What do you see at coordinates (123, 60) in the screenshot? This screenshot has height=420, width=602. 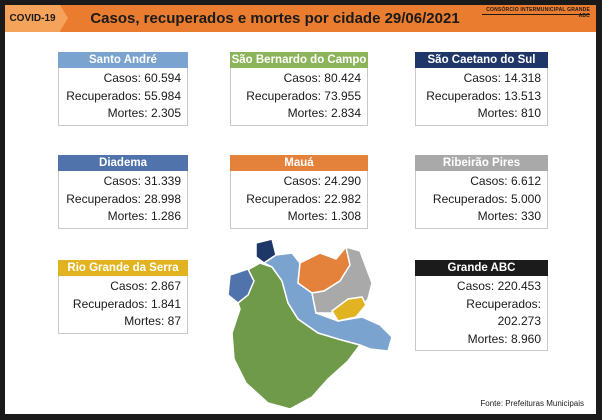 I see `city-name: Santo André` at bounding box center [123, 60].